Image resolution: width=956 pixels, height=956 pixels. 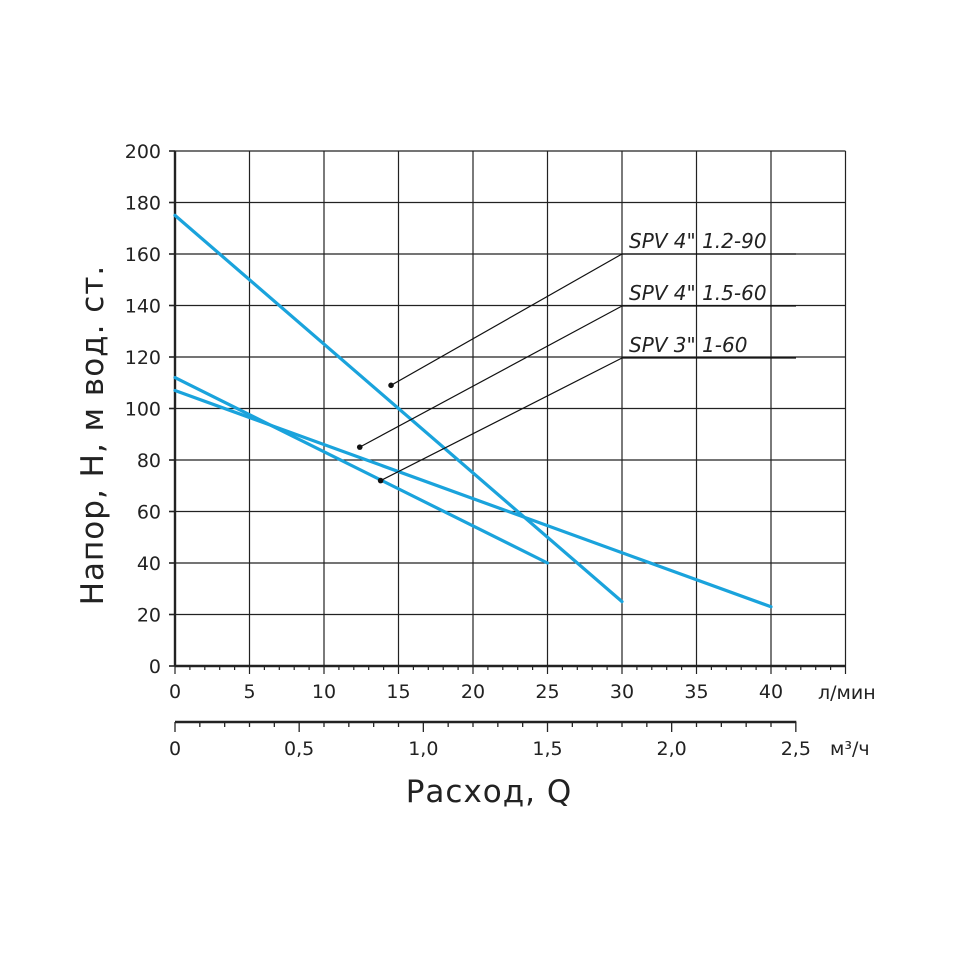 I want to click on series-callouts: SPV 4" 1.2-90 SPV 4" 1.5-60 SPV 3" 1-60, so click(x=576, y=356).